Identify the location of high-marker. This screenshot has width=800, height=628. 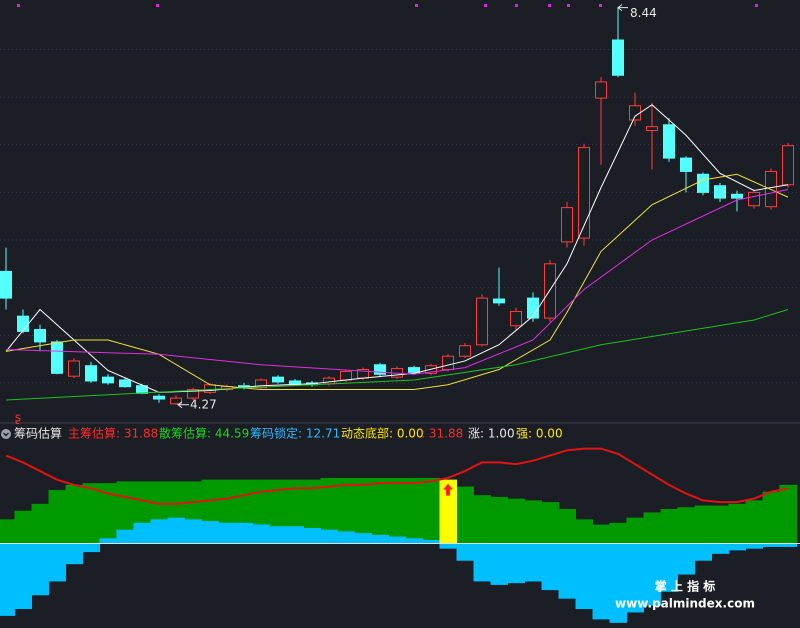
(622, 8).